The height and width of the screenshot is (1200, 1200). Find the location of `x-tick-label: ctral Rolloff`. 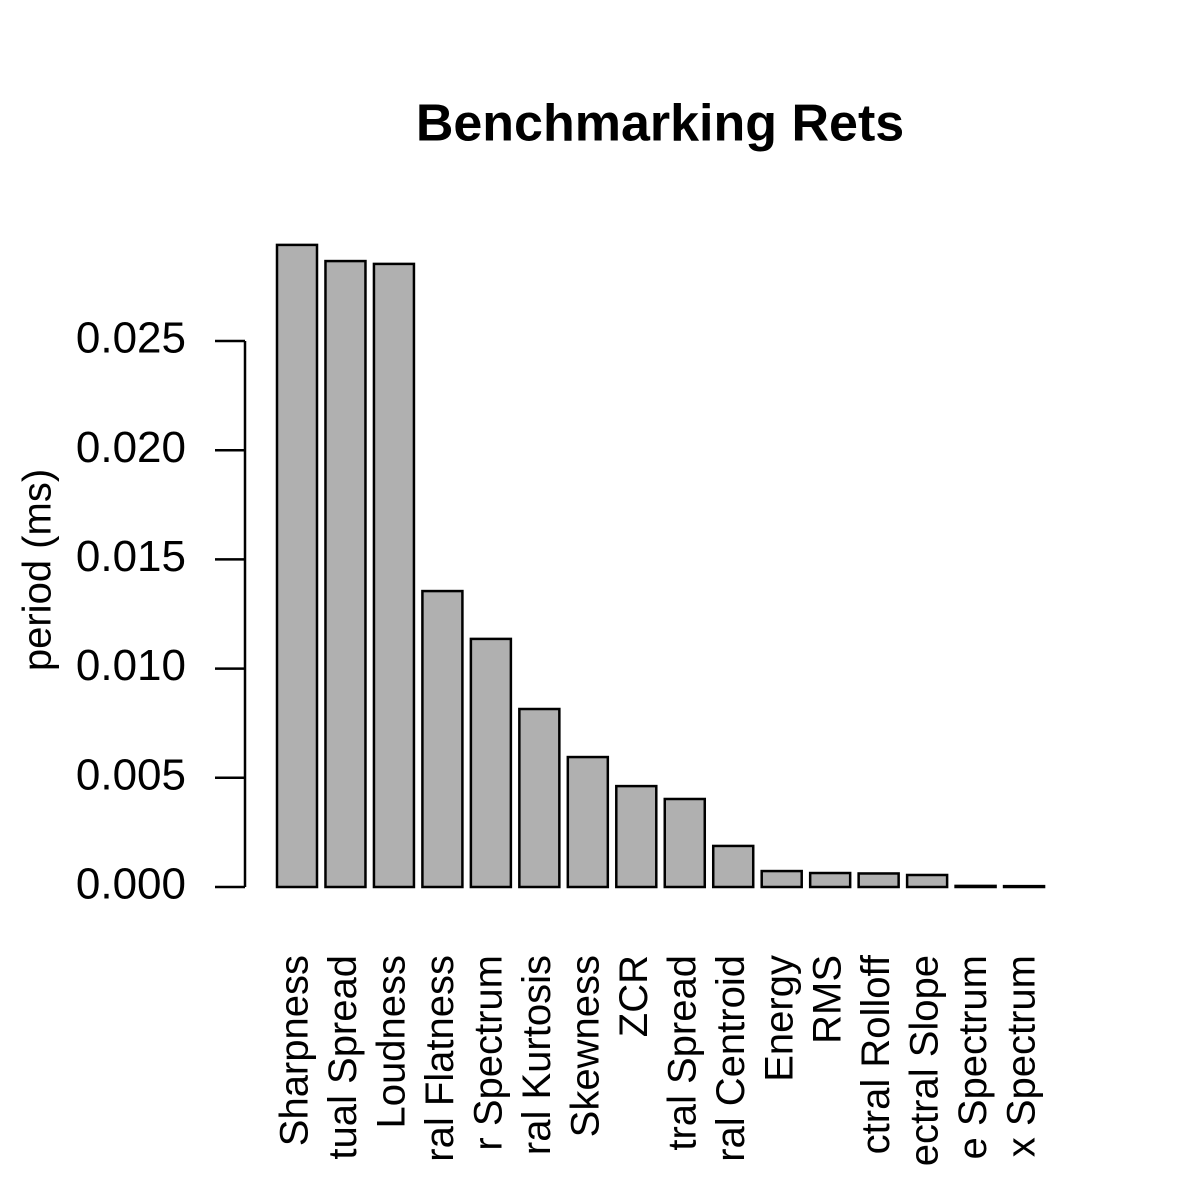

x-tick-label: ctral Rolloff is located at coordinates (876, 1054).